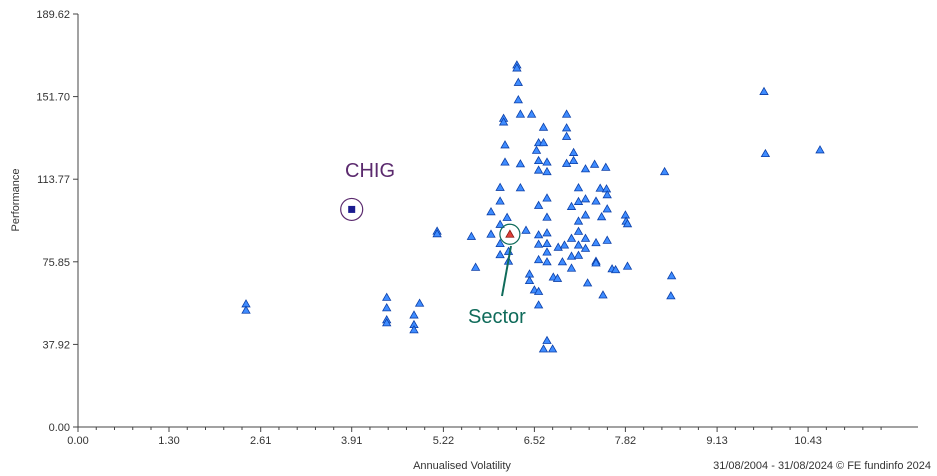 This screenshot has height=476, width=937. I want to click on chig-point, so click(352, 209).